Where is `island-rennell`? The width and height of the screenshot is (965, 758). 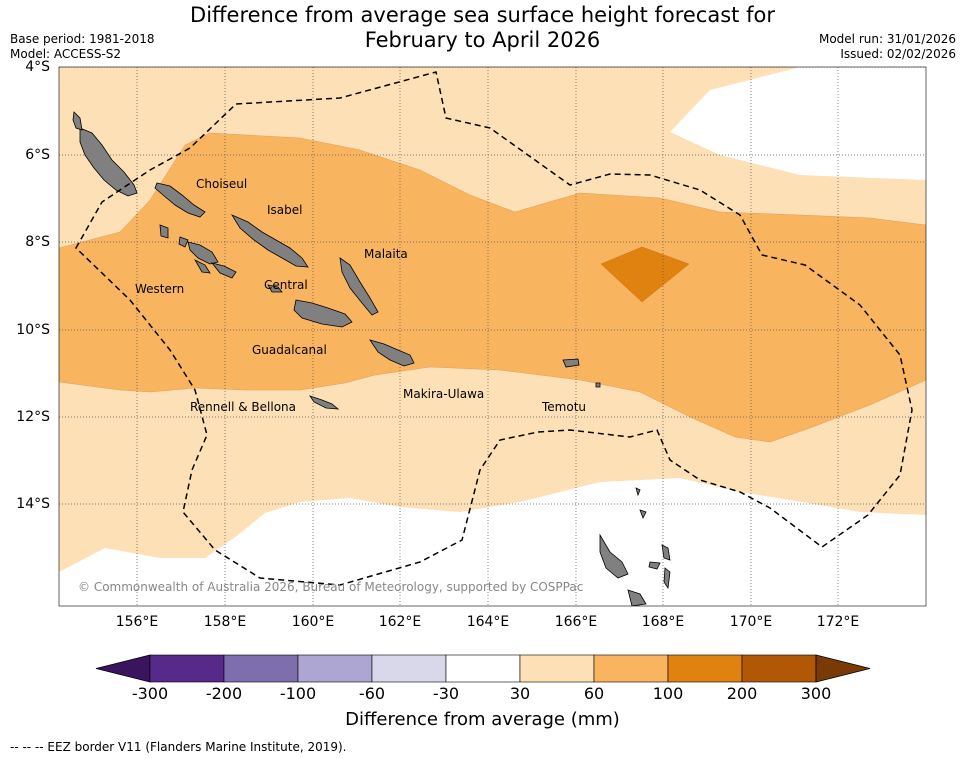
island-rennell is located at coordinates (324, 402).